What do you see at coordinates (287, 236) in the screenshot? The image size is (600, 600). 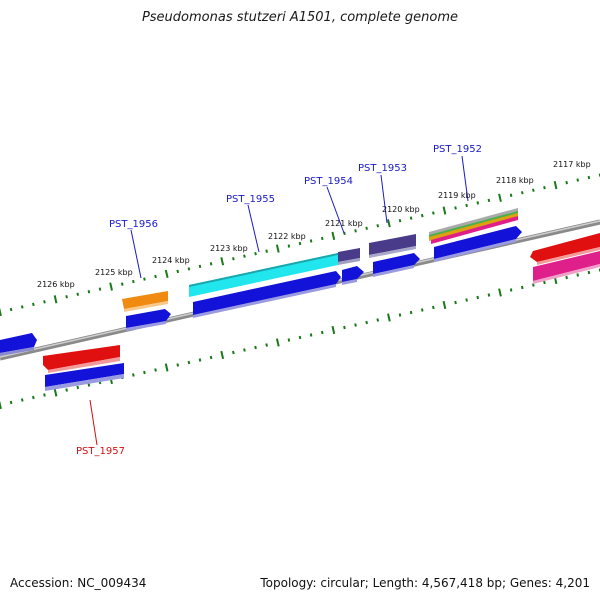 I see `kbp-label: 2122 kbp` at bounding box center [287, 236].